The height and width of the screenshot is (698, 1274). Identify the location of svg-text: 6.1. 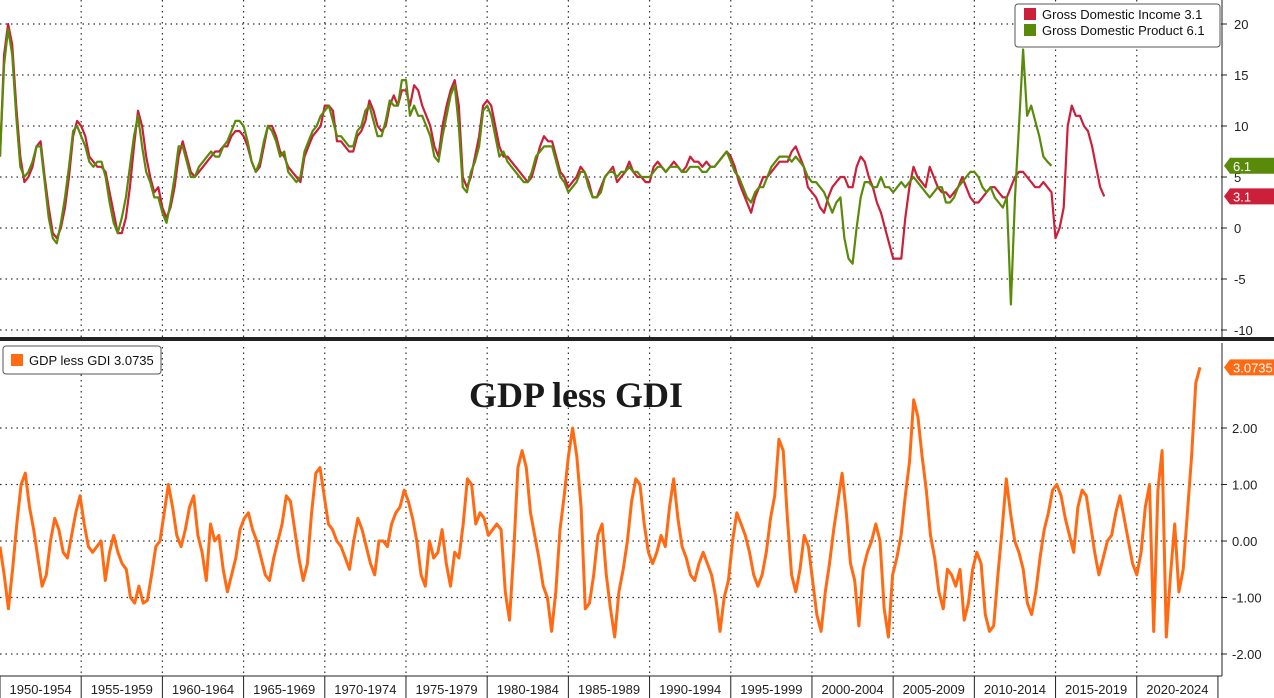
(1242, 166).